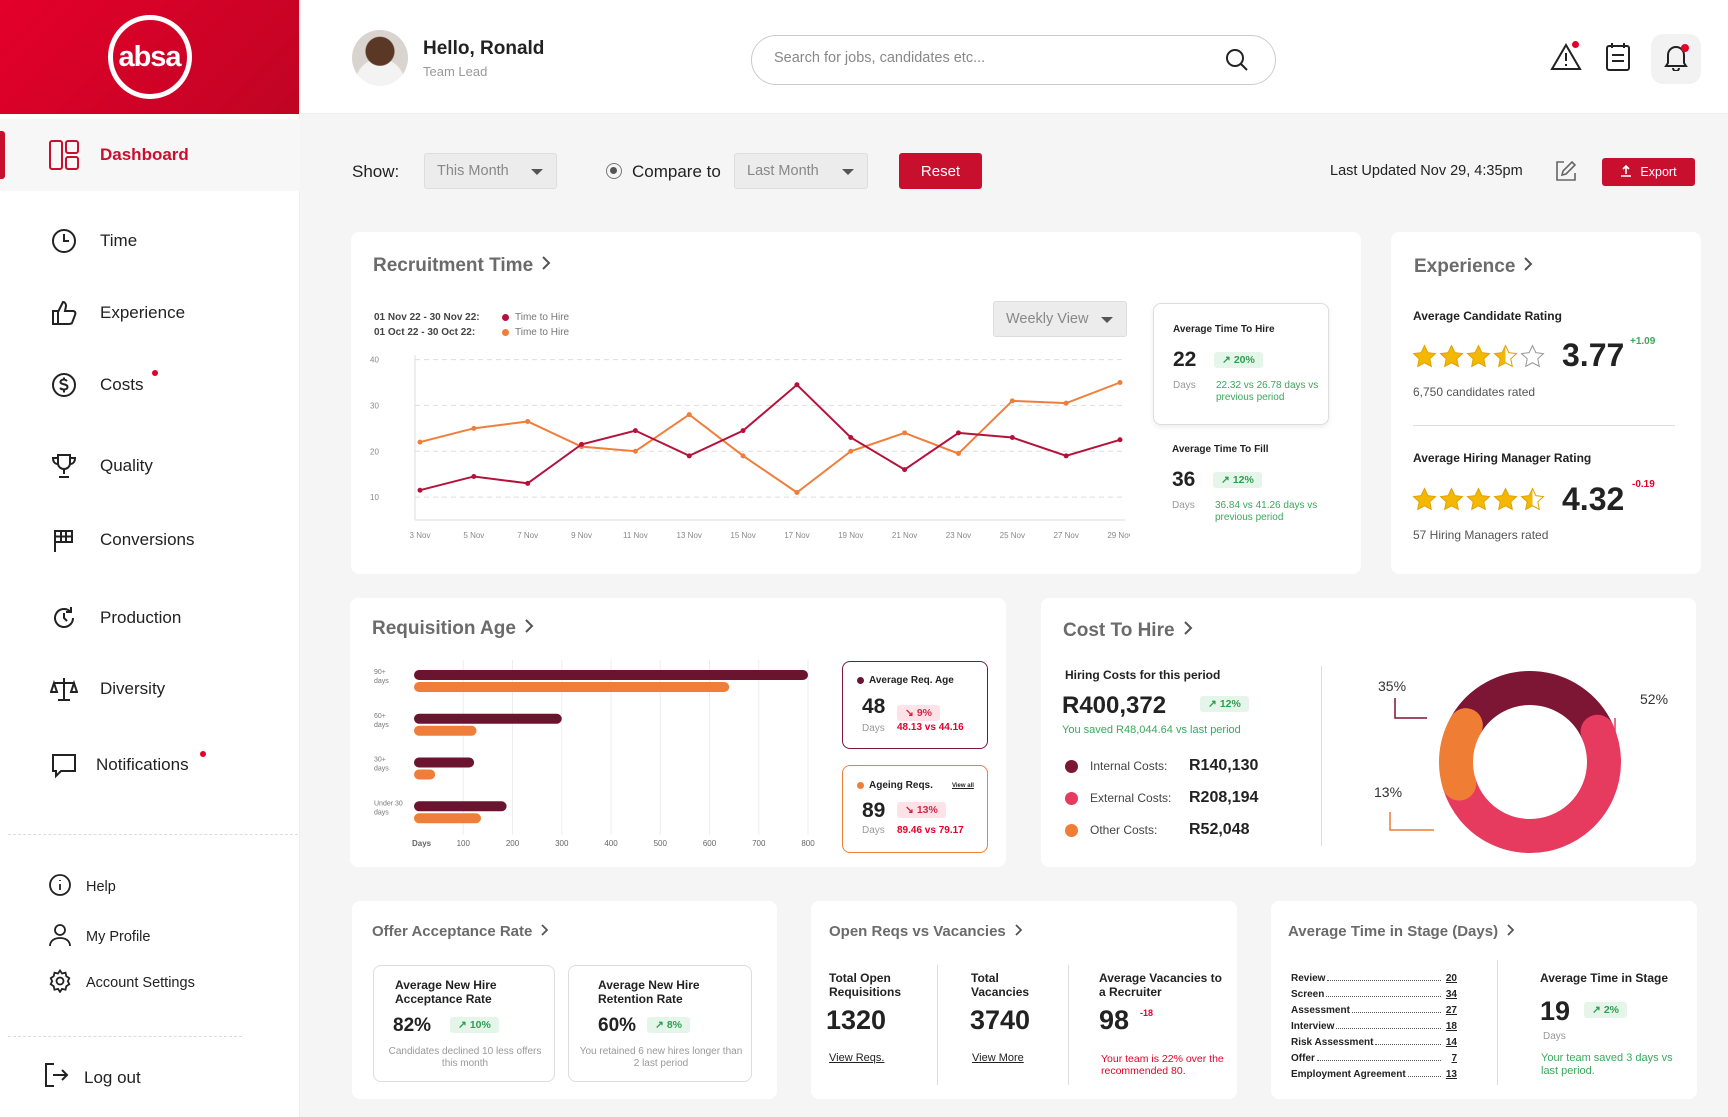  What do you see at coordinates (119, 240) in the screenshot?
I see `sidebar-item-label: Time` at bounding box center [119, 240].